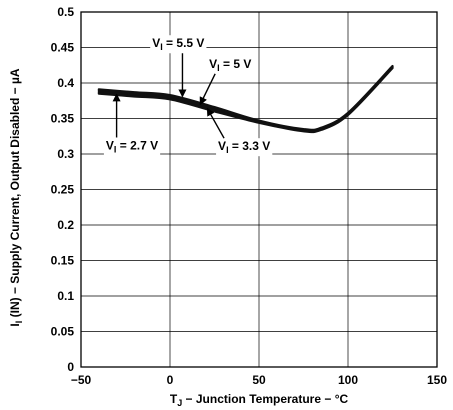 This screenshot has width=453, height=410. I want to click on series-lines, so click(245, 99).